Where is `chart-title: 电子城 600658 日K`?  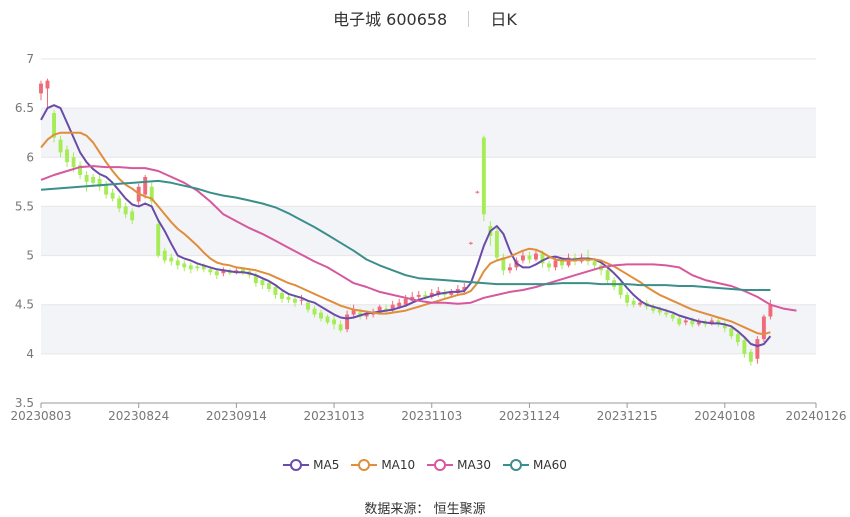 chart-title: 电子城 600658 日K is located at coordinates (425, 18).